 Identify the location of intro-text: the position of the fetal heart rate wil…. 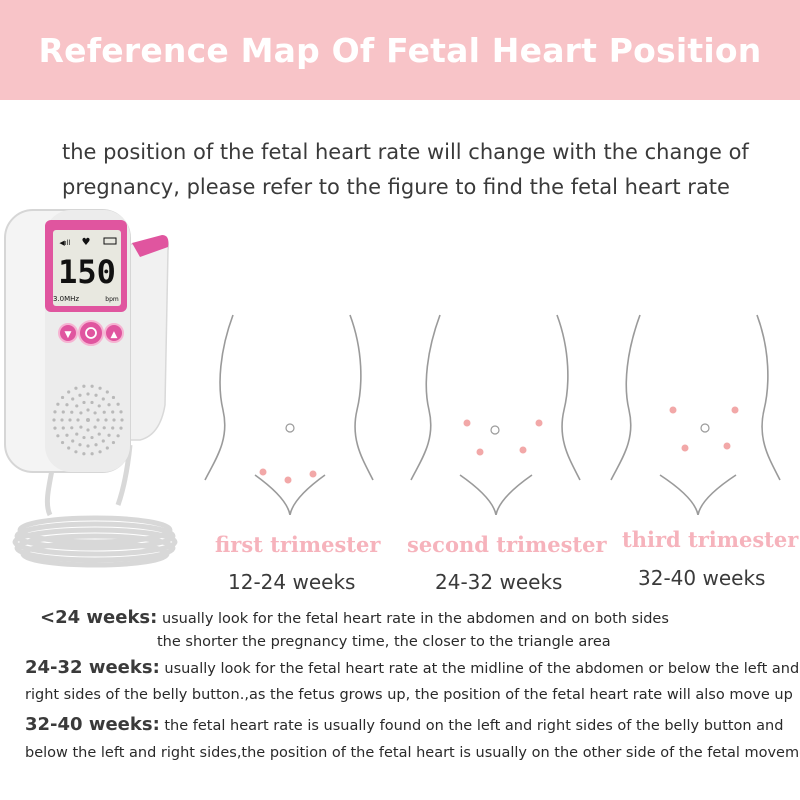
(422, 170).